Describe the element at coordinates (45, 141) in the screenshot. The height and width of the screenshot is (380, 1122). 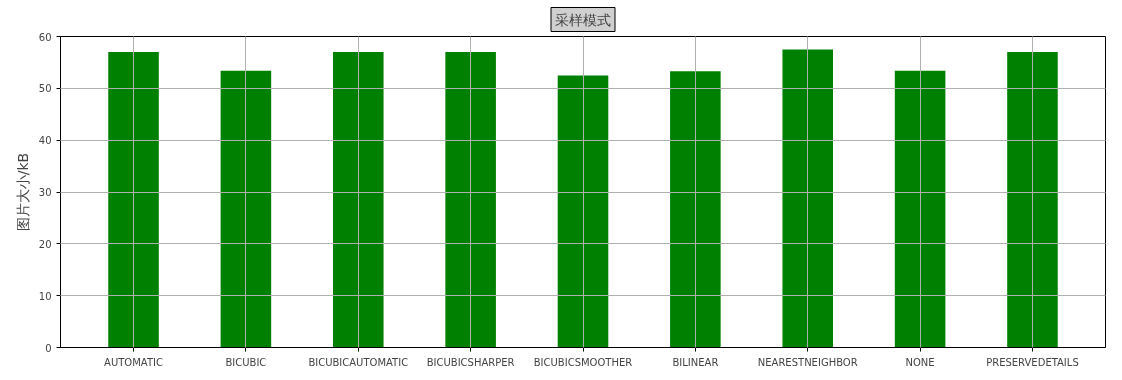
I see `y-tick-label: 40` at that location.